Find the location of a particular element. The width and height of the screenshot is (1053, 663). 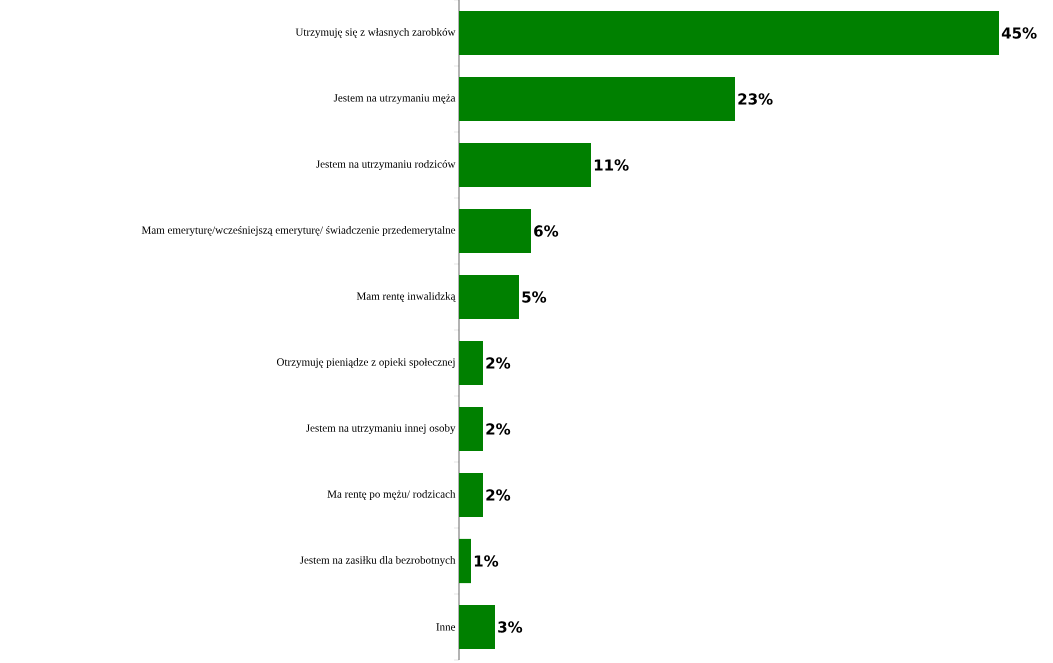

y-tick-label: Mam rentę inwalidzką is located at coordinates (406, 297).